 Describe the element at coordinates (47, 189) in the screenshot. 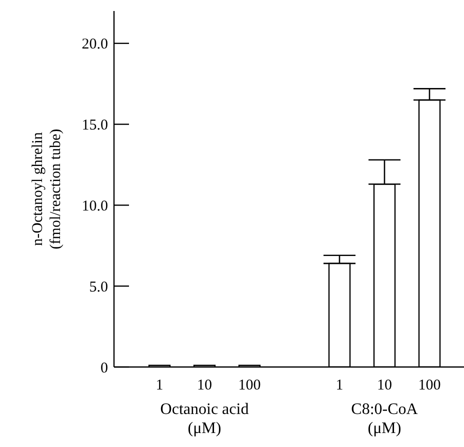

I see `y-axis-title: n-Octanoyl ghrelin (fmol/reaction tube)` at that location.